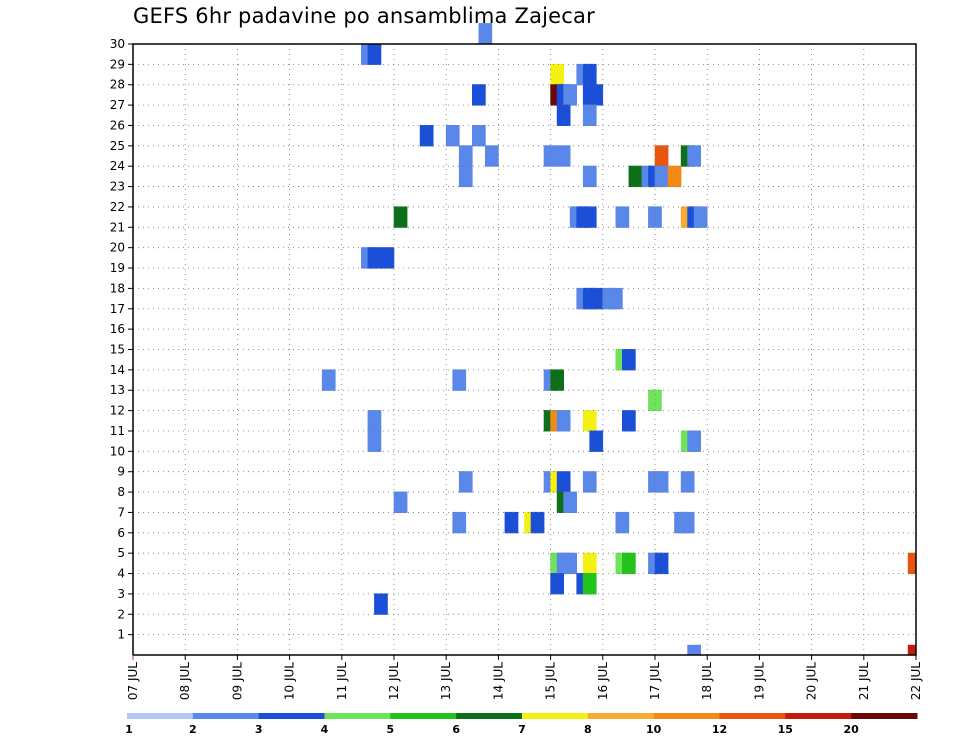 The width and height of the screenshot is (960, 742). What do you see at coordinates (117, 288) in the screenshot?
I see `y-tick-label: 18` at bounding box center [117, 288].